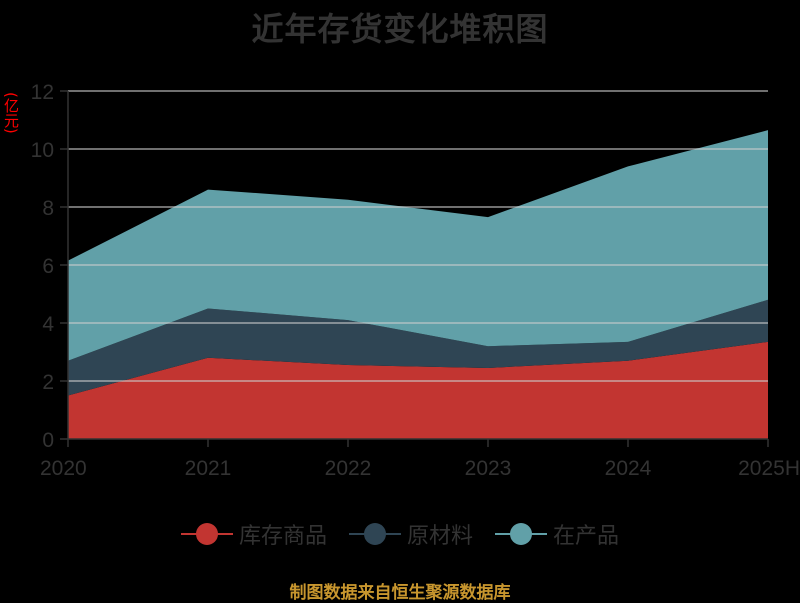  Describe the element at coordinates (586, 536) in the screenshot. I see `legend-label: 在产品` at that location.